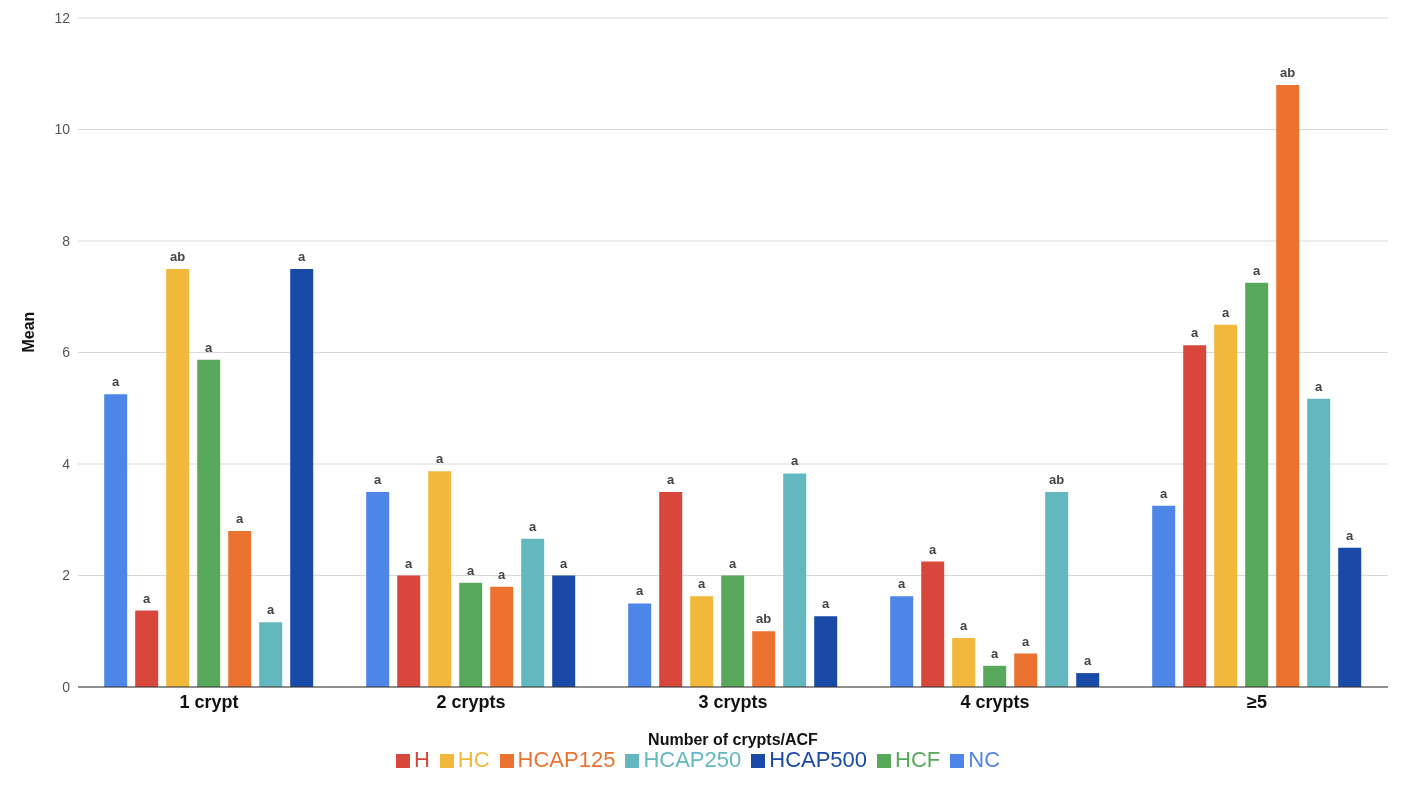  Describe the element at coordinates (66, 686) in the screenshot. I see `y-tick-label: 0` at that location.